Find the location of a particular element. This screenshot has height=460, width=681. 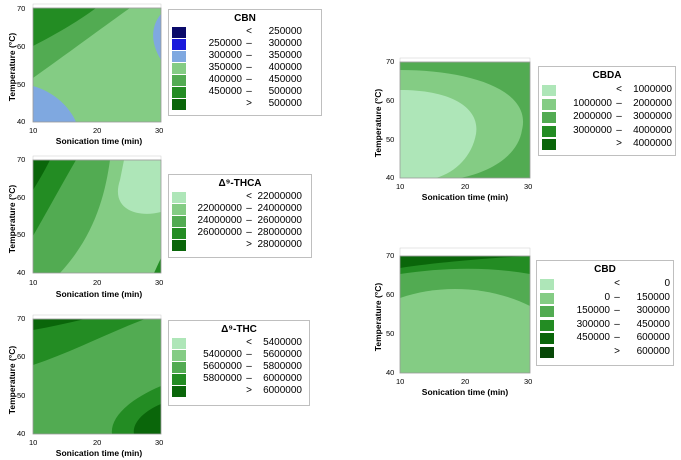

legend-entry: 250000– 300000 is located at coordinates (248, 44).